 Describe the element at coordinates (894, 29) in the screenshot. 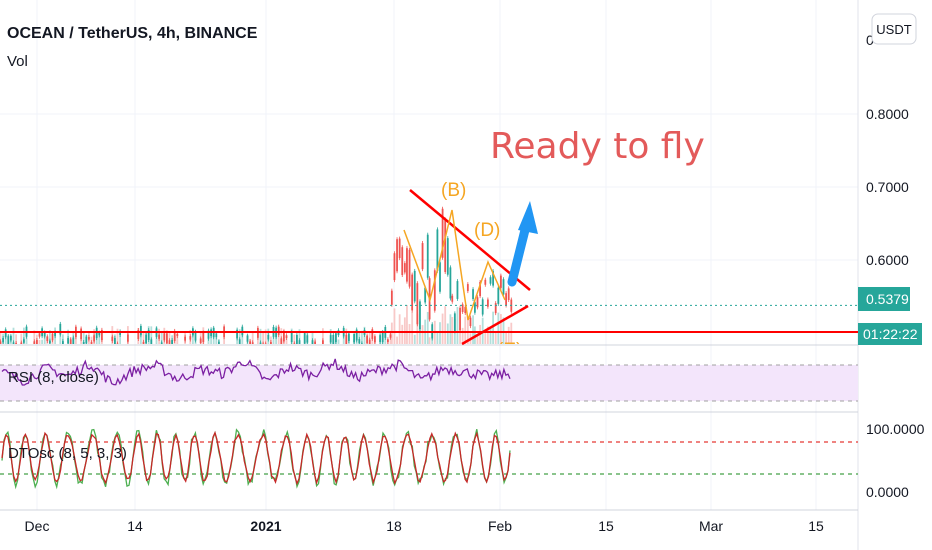

I see `currency-button: USDT` at that location.